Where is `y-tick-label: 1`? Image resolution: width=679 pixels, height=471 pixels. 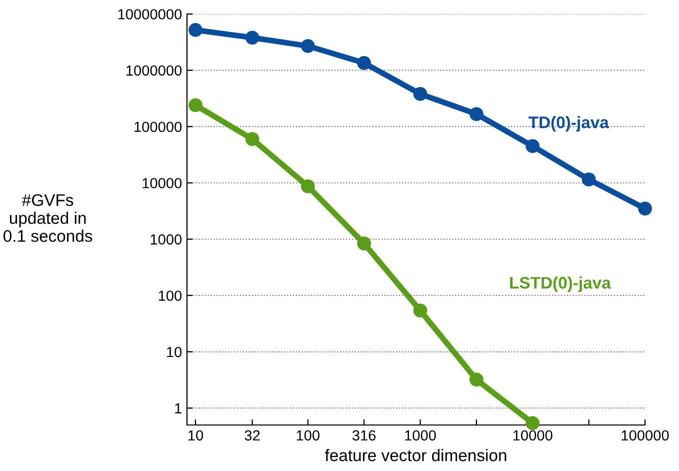 y-tick-label: 1 is located at coordinates (178, 408).